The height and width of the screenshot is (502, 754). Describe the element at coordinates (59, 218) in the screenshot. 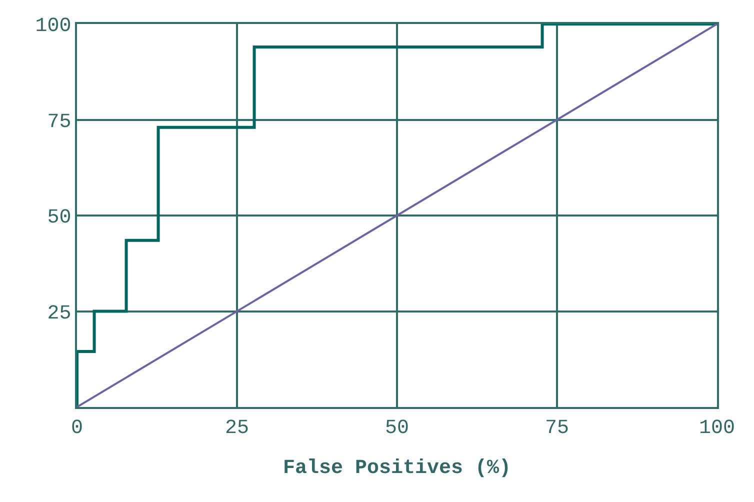

I see `y-tick-label: 50` at that location.